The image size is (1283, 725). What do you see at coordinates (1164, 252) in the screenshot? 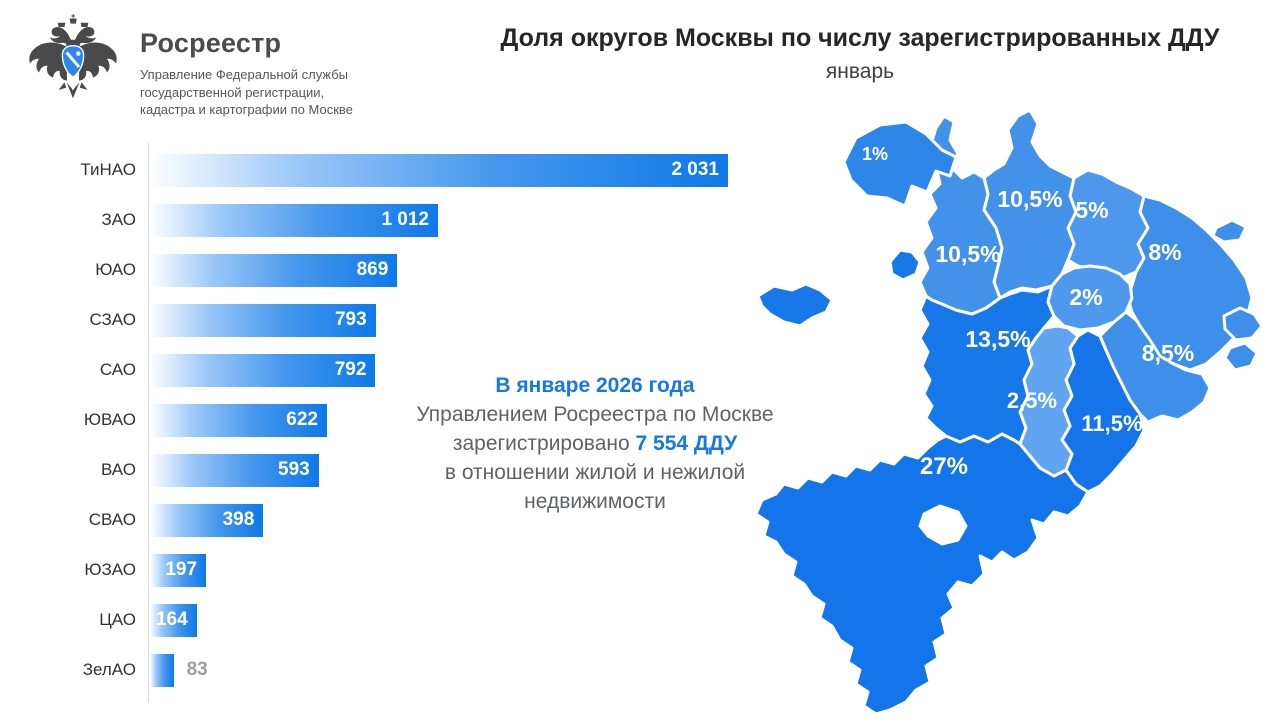
I see `map-percent-label-vao: 8%` at bounding box center [1164, 252].